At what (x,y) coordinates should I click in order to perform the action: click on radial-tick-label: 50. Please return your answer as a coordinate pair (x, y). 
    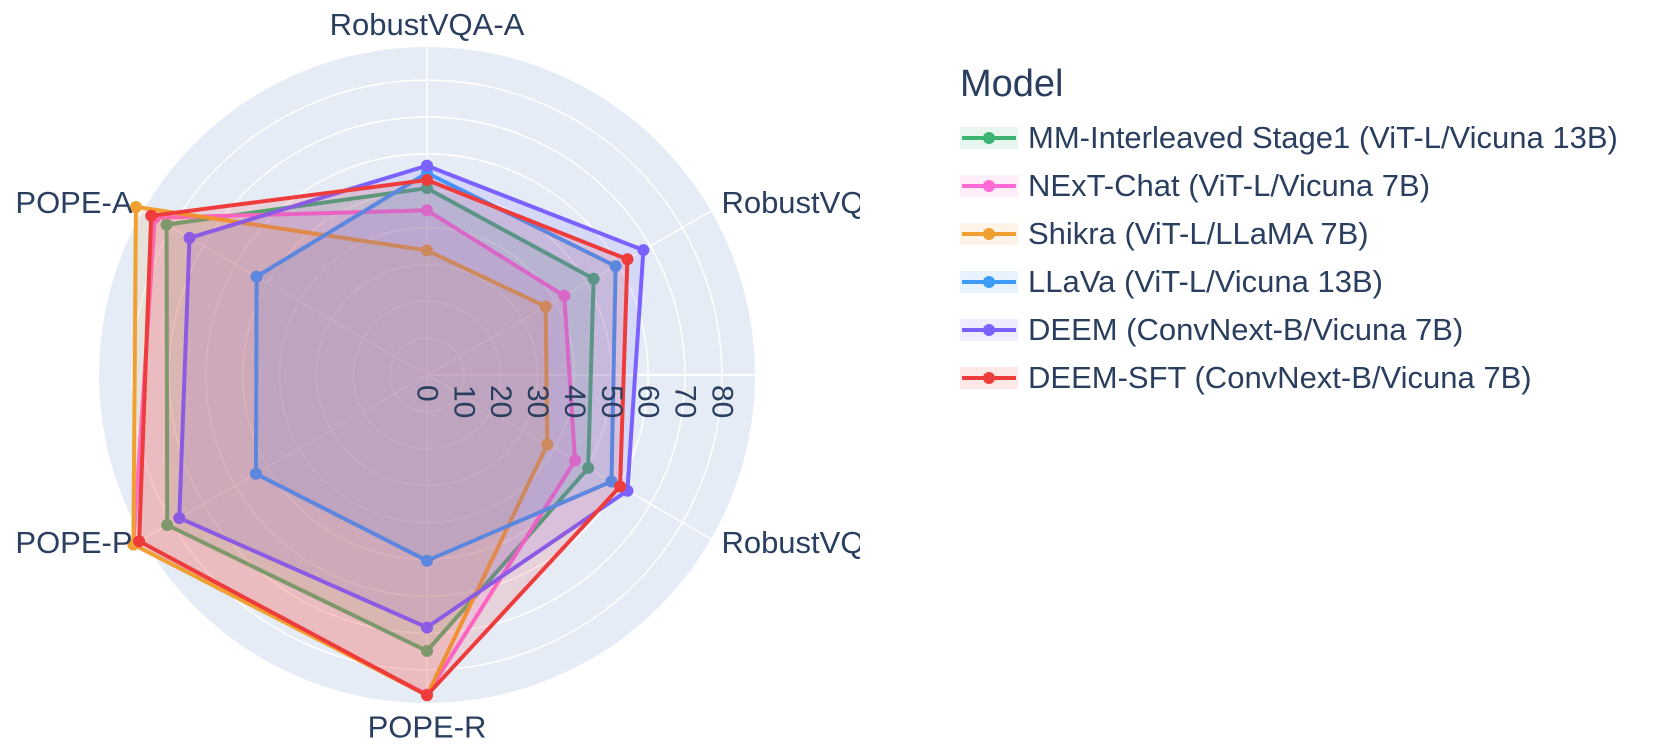
    Looking at the image, I should click on (611, 401).